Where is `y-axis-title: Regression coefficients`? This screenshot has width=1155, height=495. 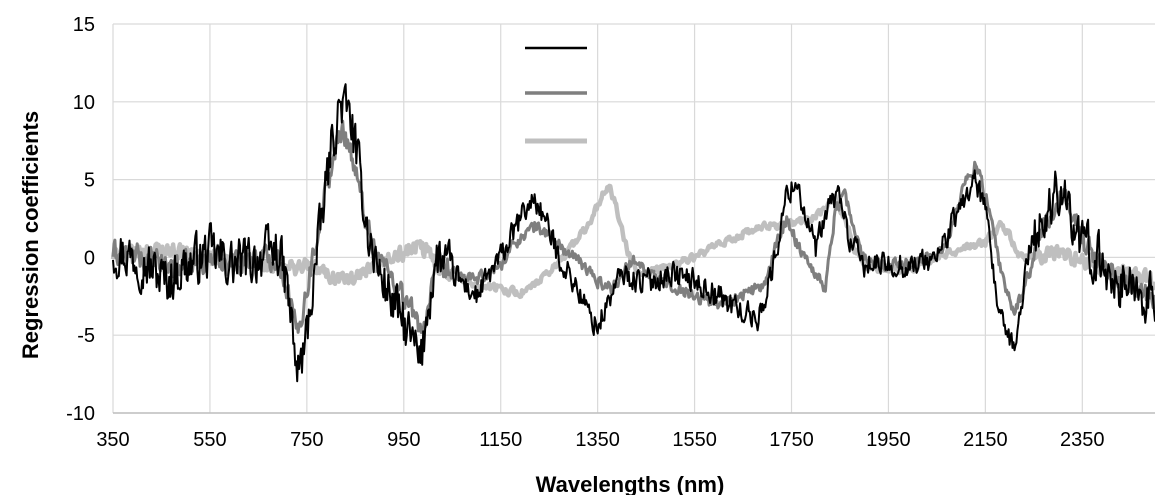 y-axis-title: Regression coefficients is located at coordinates (30, 235).